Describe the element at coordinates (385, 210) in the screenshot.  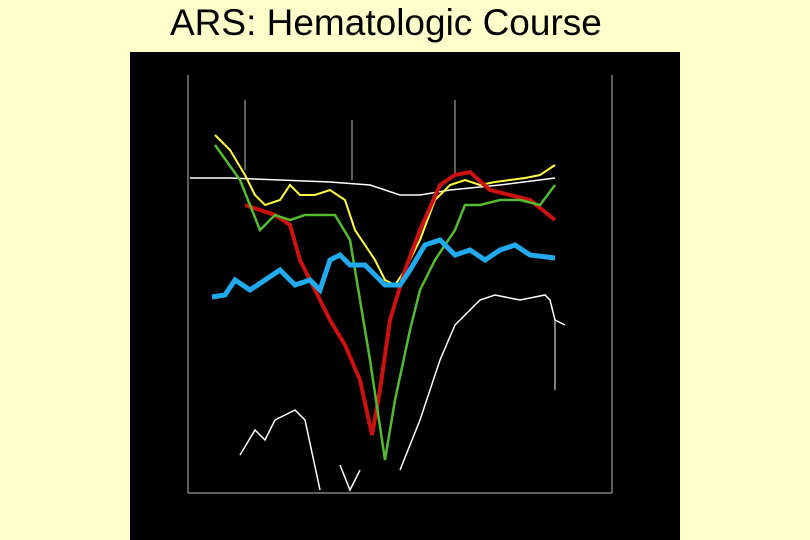
I see `yellow-line` at that location.